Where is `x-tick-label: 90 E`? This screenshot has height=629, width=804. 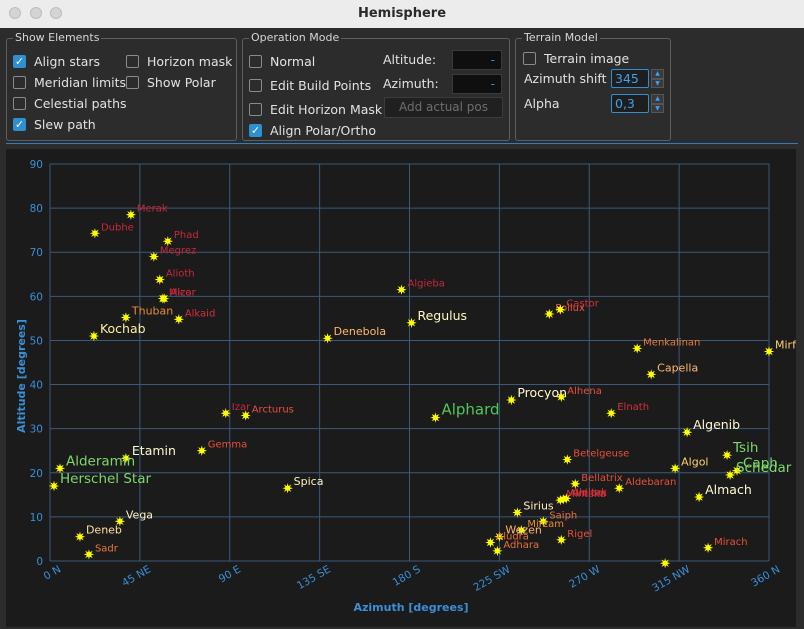 x-tick-label: 90 E is located at coordinates (230, 574).